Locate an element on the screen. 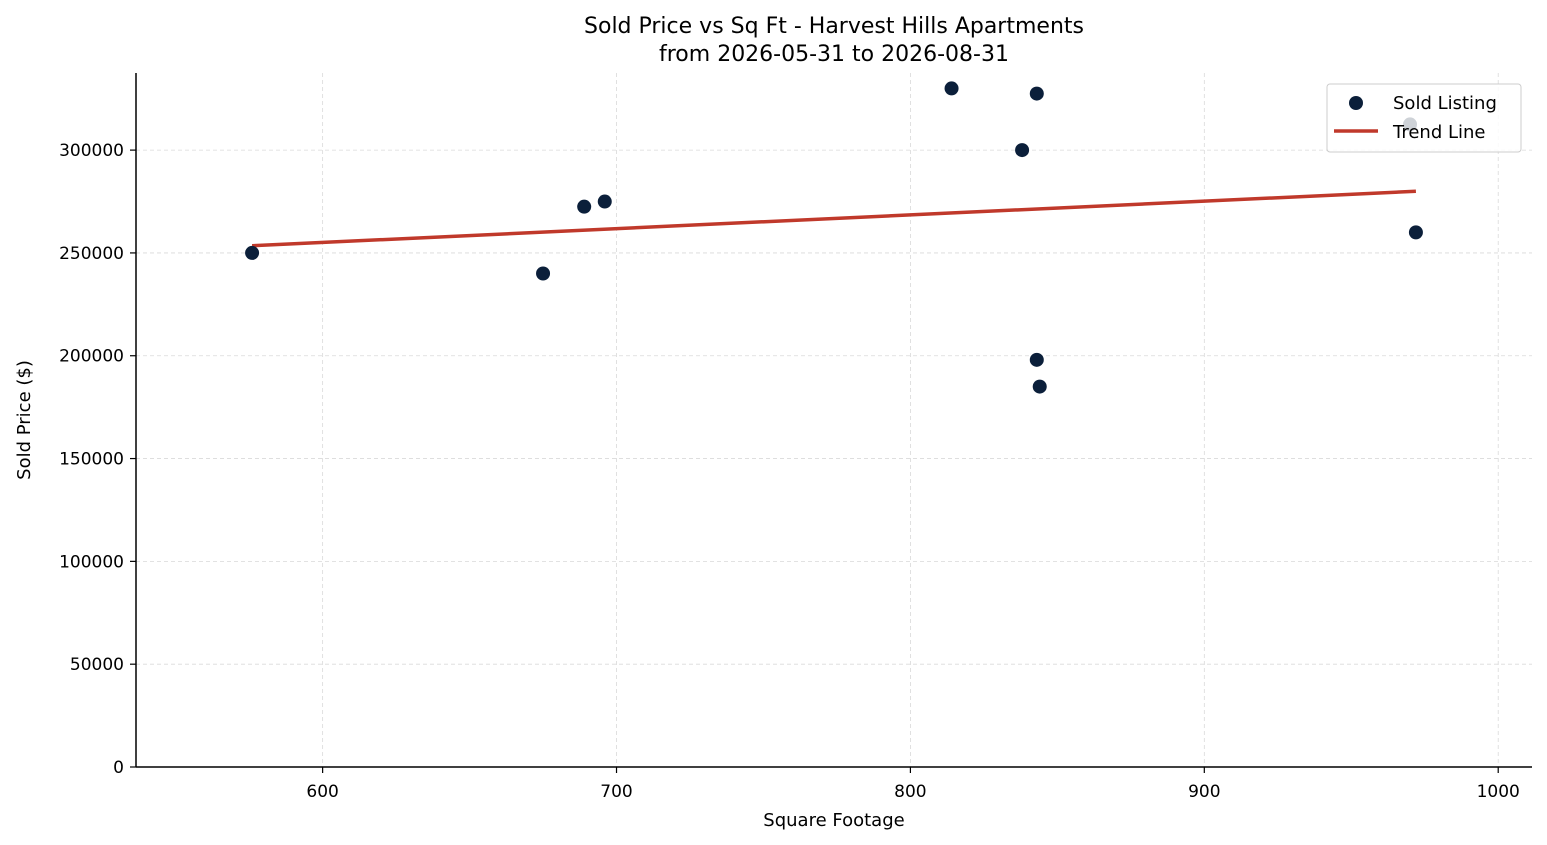 The image size is (1547, 845). x-tick-label: 800 is located at coordinates (910, 792).